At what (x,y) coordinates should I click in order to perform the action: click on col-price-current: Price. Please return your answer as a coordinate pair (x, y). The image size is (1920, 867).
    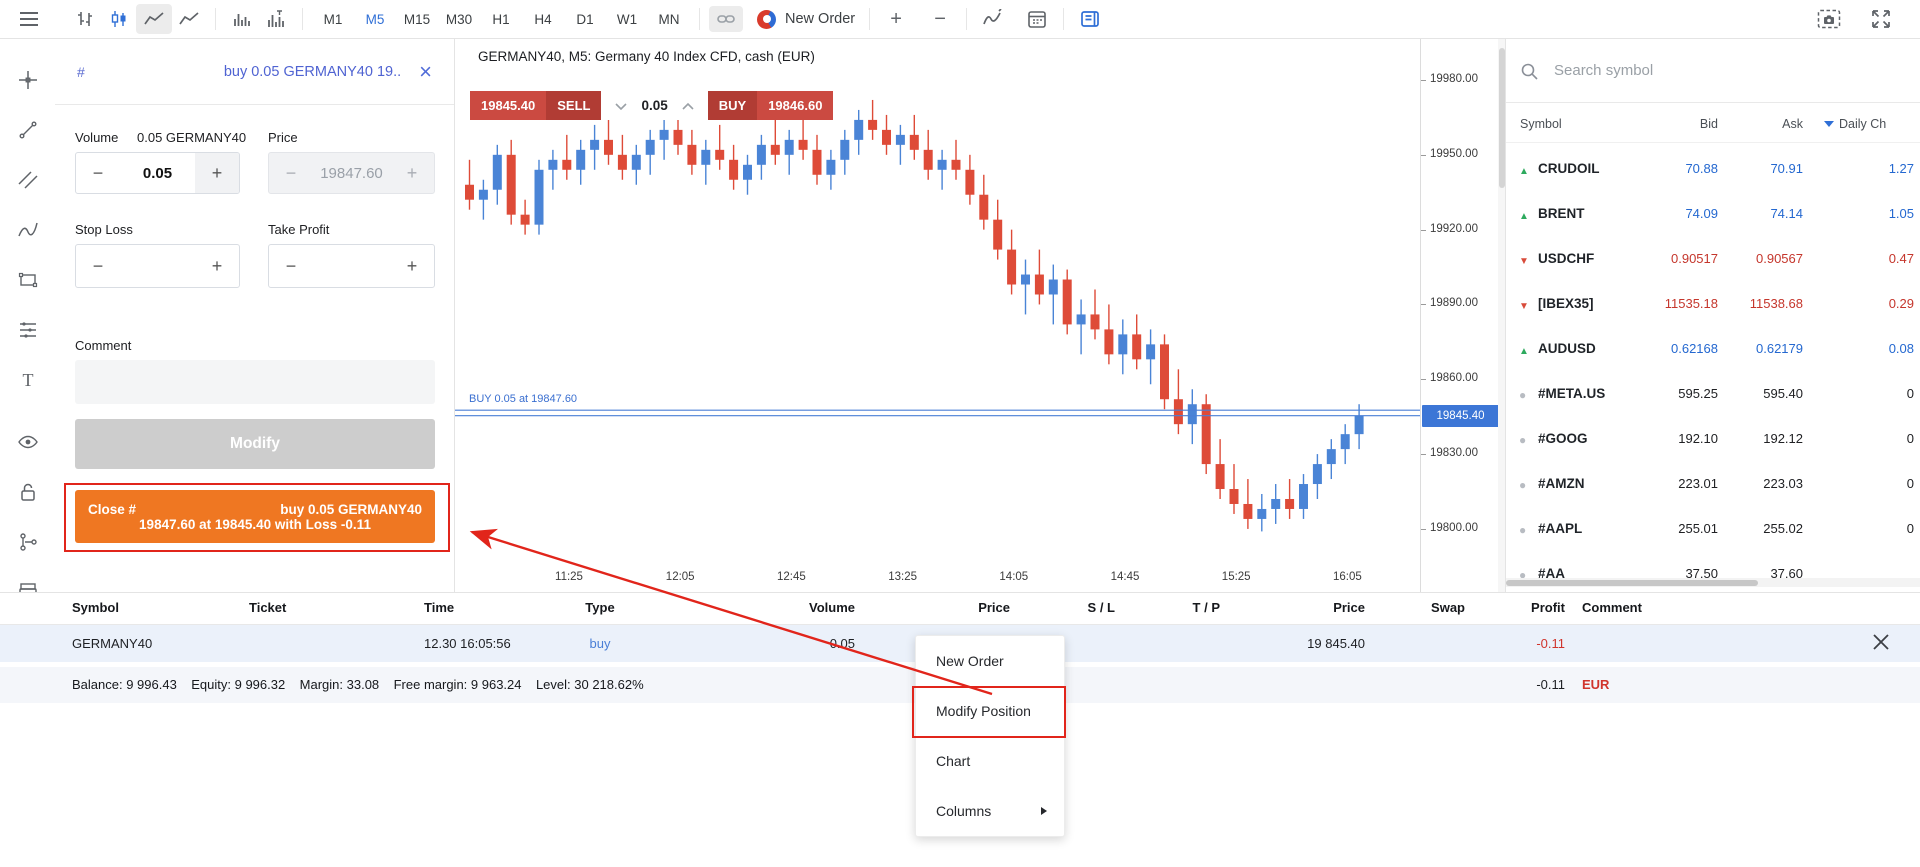
    Looking at the image, I should click on (1349, 607).